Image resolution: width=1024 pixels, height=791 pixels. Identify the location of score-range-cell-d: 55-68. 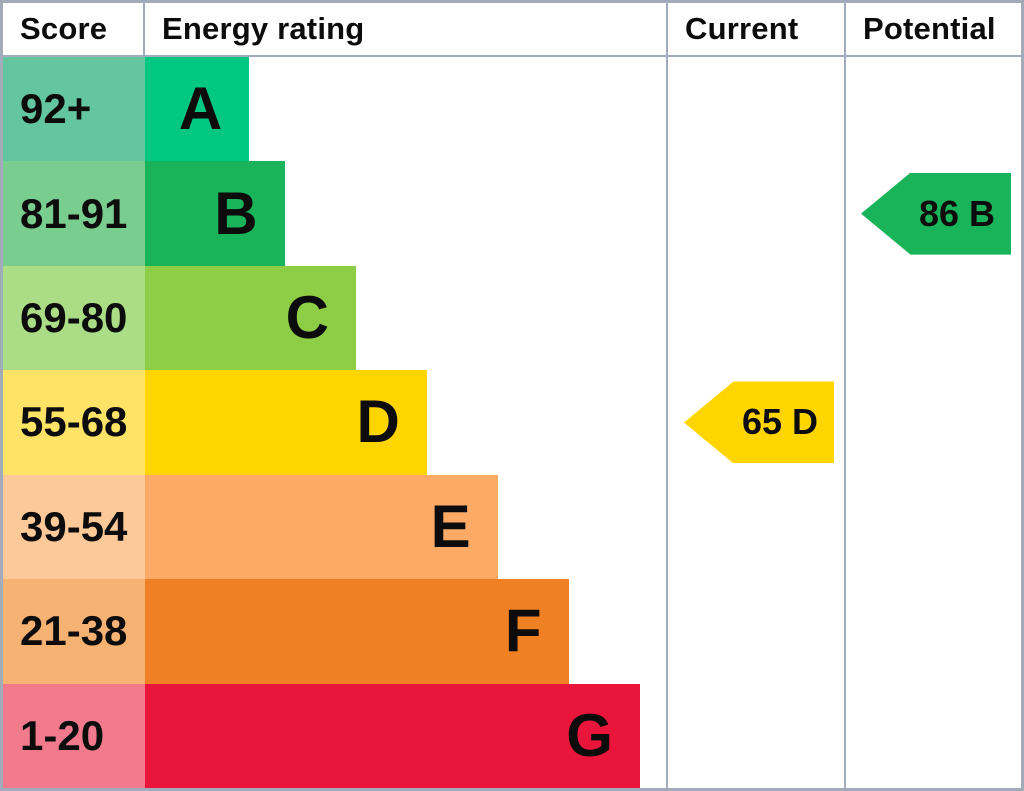
(74, 422).